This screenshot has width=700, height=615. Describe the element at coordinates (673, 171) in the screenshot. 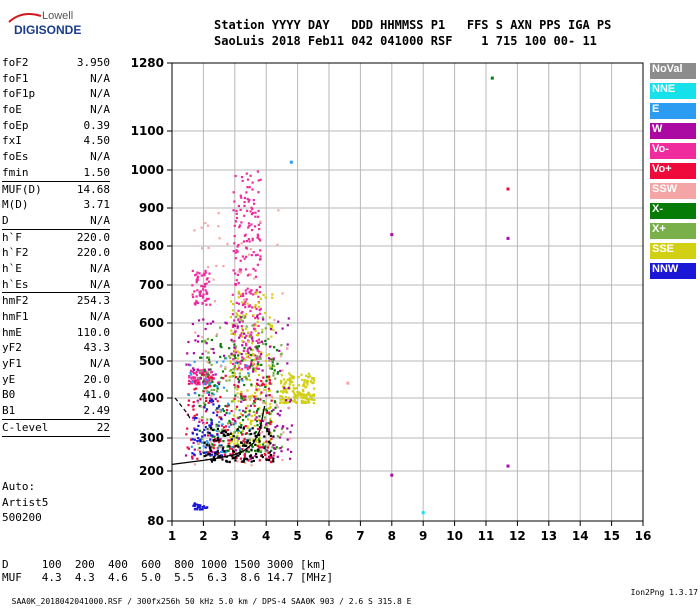

I see `legend-item: Vo+` at that location.